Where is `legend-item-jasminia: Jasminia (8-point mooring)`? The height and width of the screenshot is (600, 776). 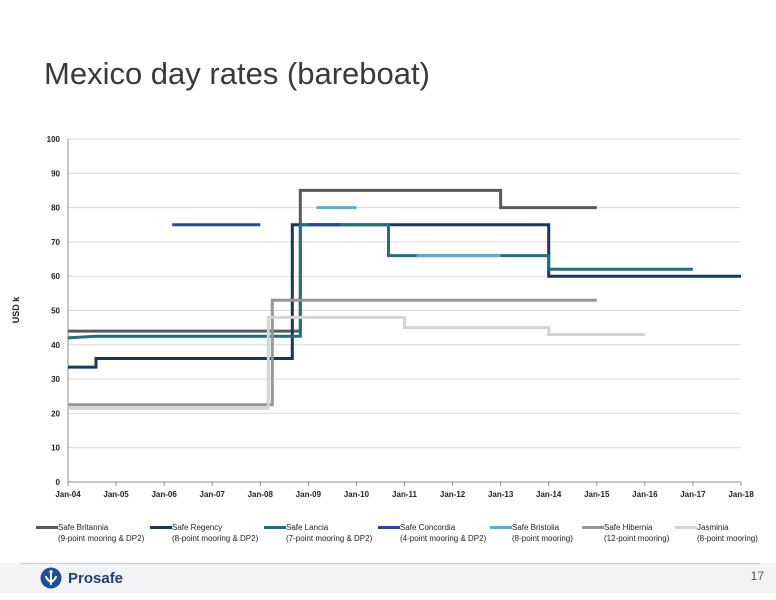 legend-item-jasminia: Jasminia (8-point mooring) is located at coordinates (716, 533).